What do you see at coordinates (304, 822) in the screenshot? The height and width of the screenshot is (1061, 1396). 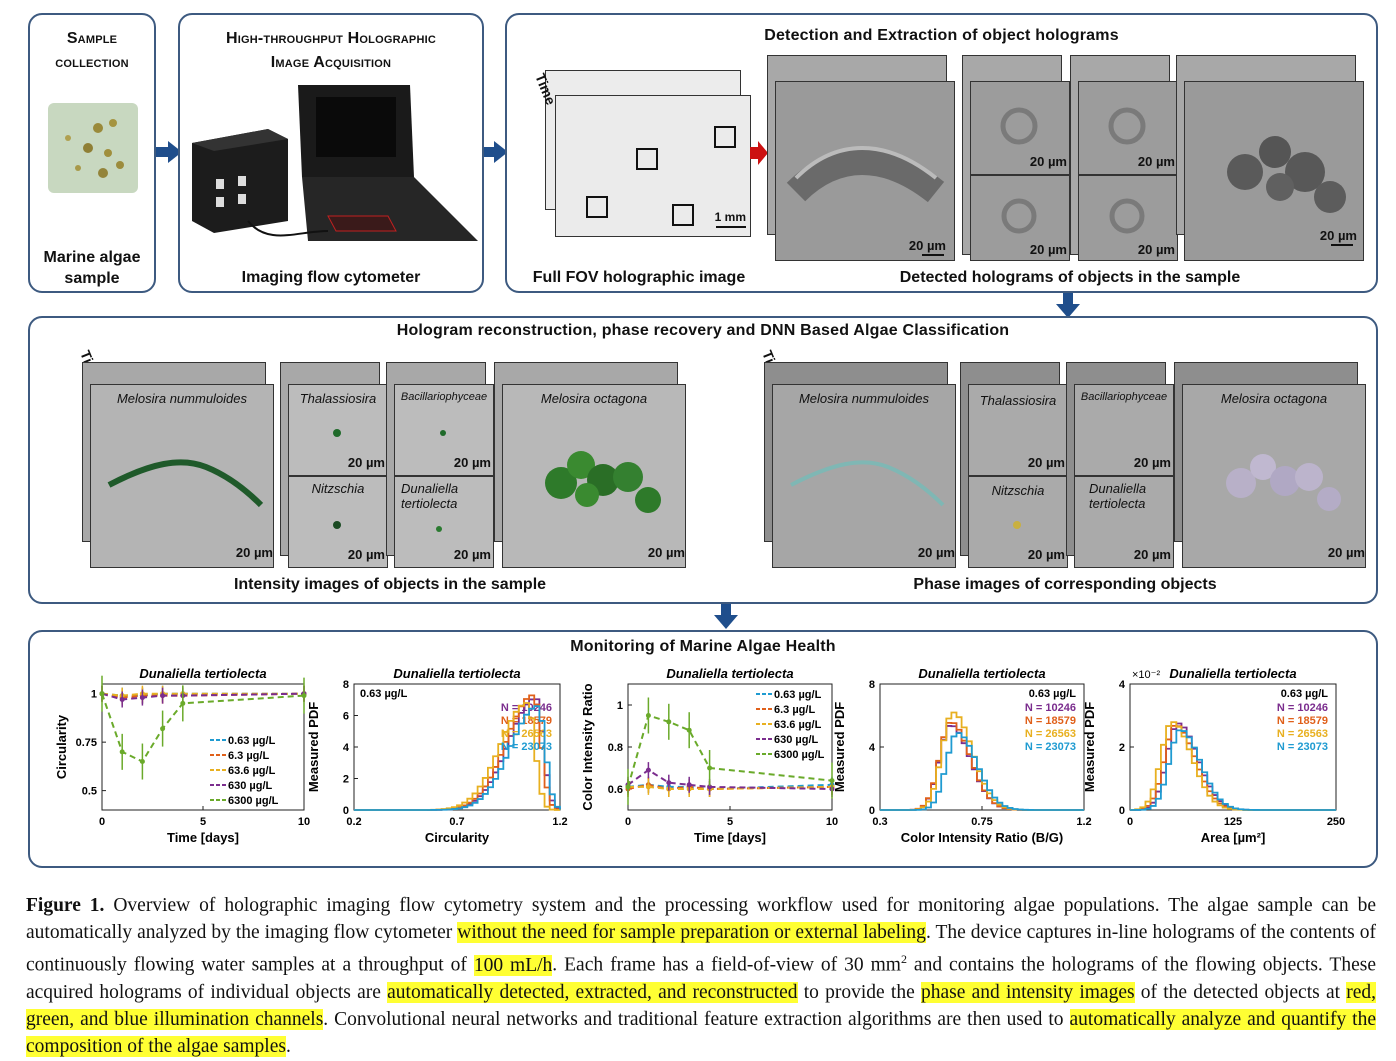 I see `x-tick-label: 10` at bounding box center [304, 822].